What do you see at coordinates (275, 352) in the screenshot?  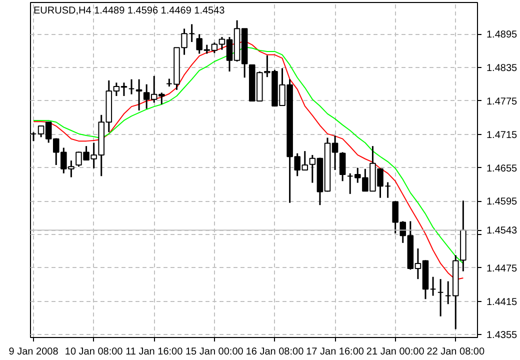 I see `x-tick-label: 16 Jan 08:00` at bounding box center [275, 352].